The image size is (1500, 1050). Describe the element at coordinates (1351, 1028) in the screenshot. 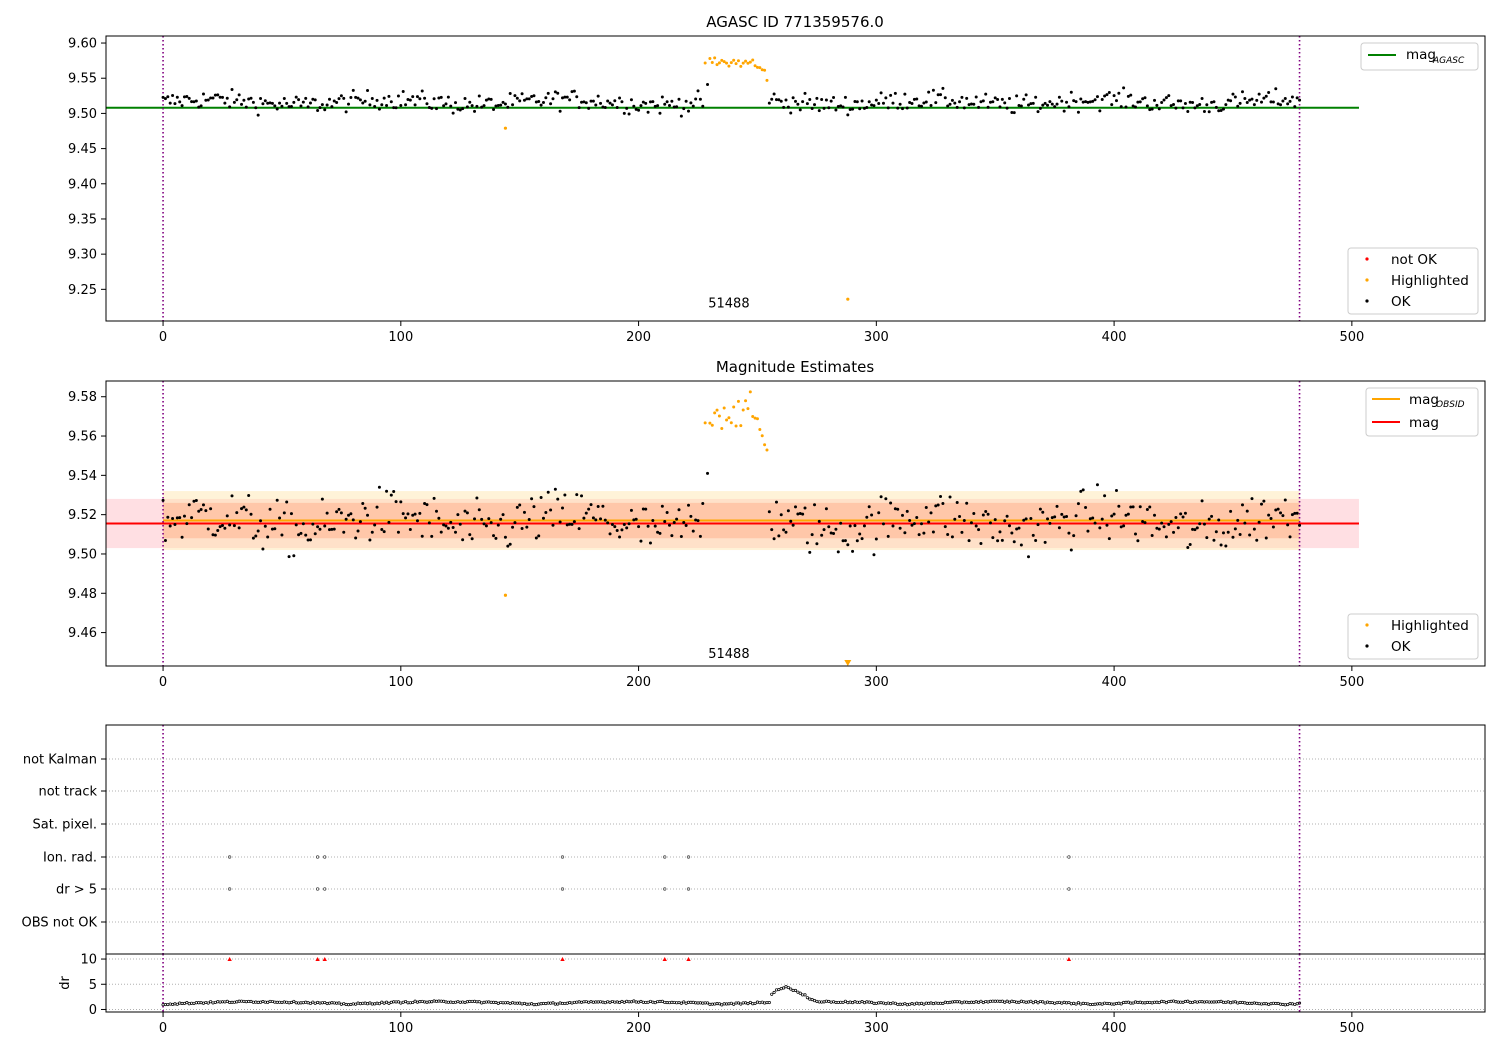

I see `x-tick-label: 500` at that location.